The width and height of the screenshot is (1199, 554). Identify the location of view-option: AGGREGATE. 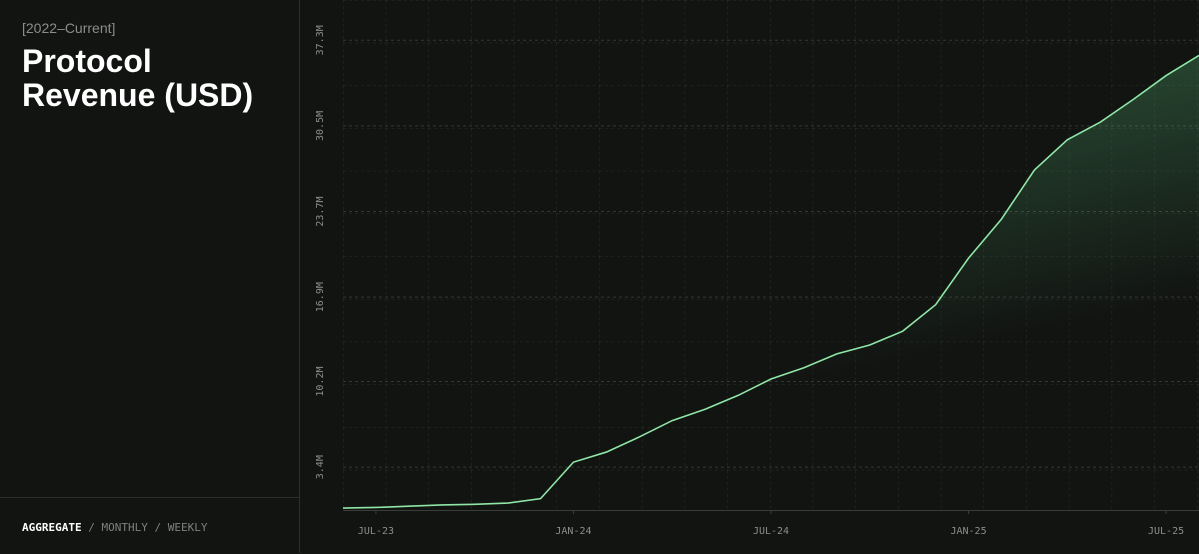
(52, 527).